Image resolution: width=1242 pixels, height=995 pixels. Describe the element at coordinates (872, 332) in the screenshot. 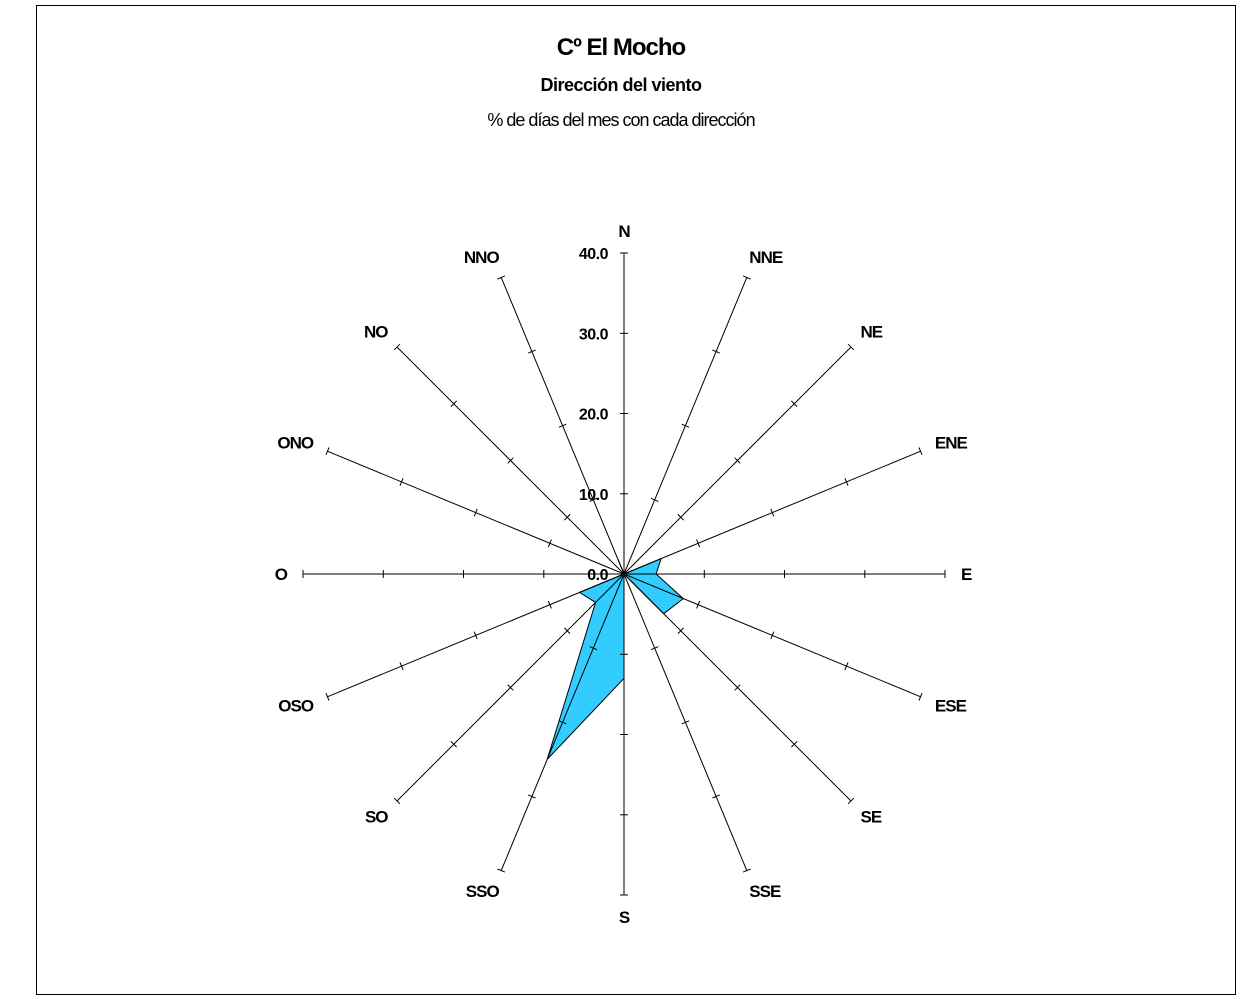

I see `direction-label-ne: NE` at that location.